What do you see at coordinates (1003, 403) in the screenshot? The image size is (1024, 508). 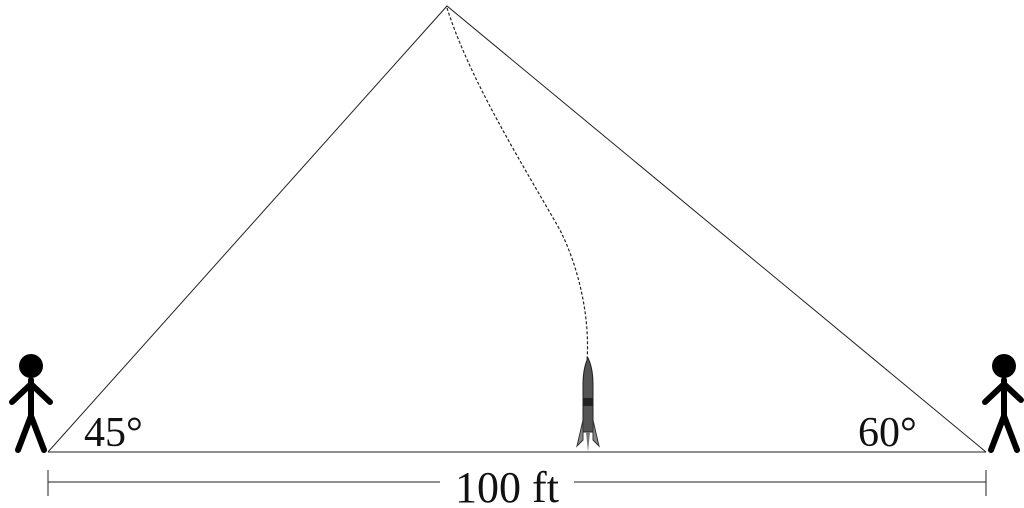 I see `right-person` at bounding box center [1003, 403].